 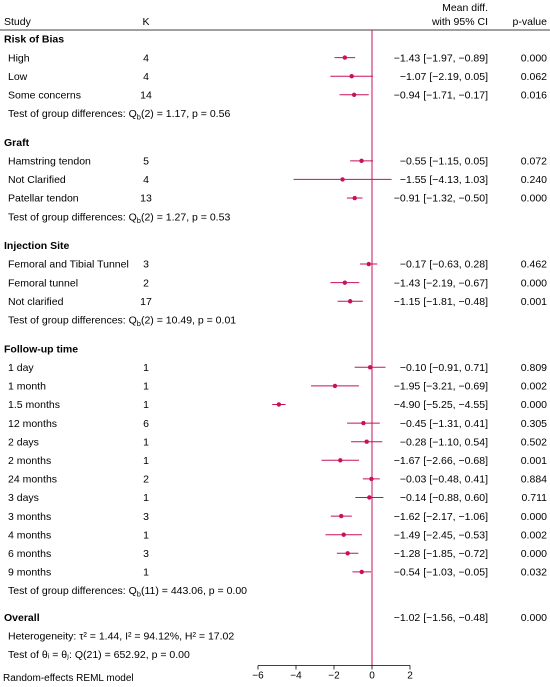 I want to click on x-tick-label: 0, so click(x=372, y=676).